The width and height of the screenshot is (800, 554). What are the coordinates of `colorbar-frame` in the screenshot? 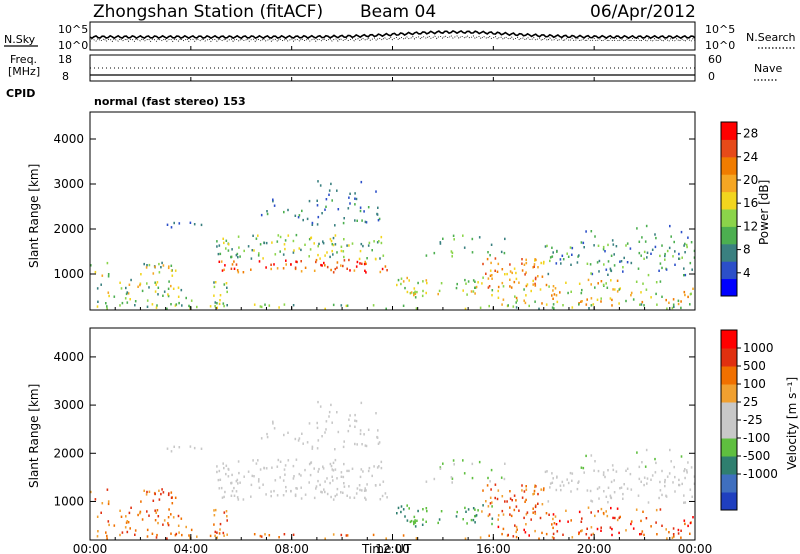 It's located at (729, 209).